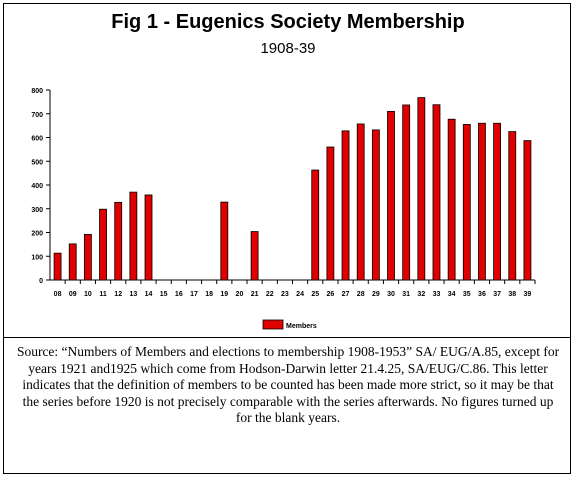 The width and height of the screenshot is (576, 480). Describe the element at coordinates (482, 294) in the screenshot. I see `x-tick-label: 36` at that location.